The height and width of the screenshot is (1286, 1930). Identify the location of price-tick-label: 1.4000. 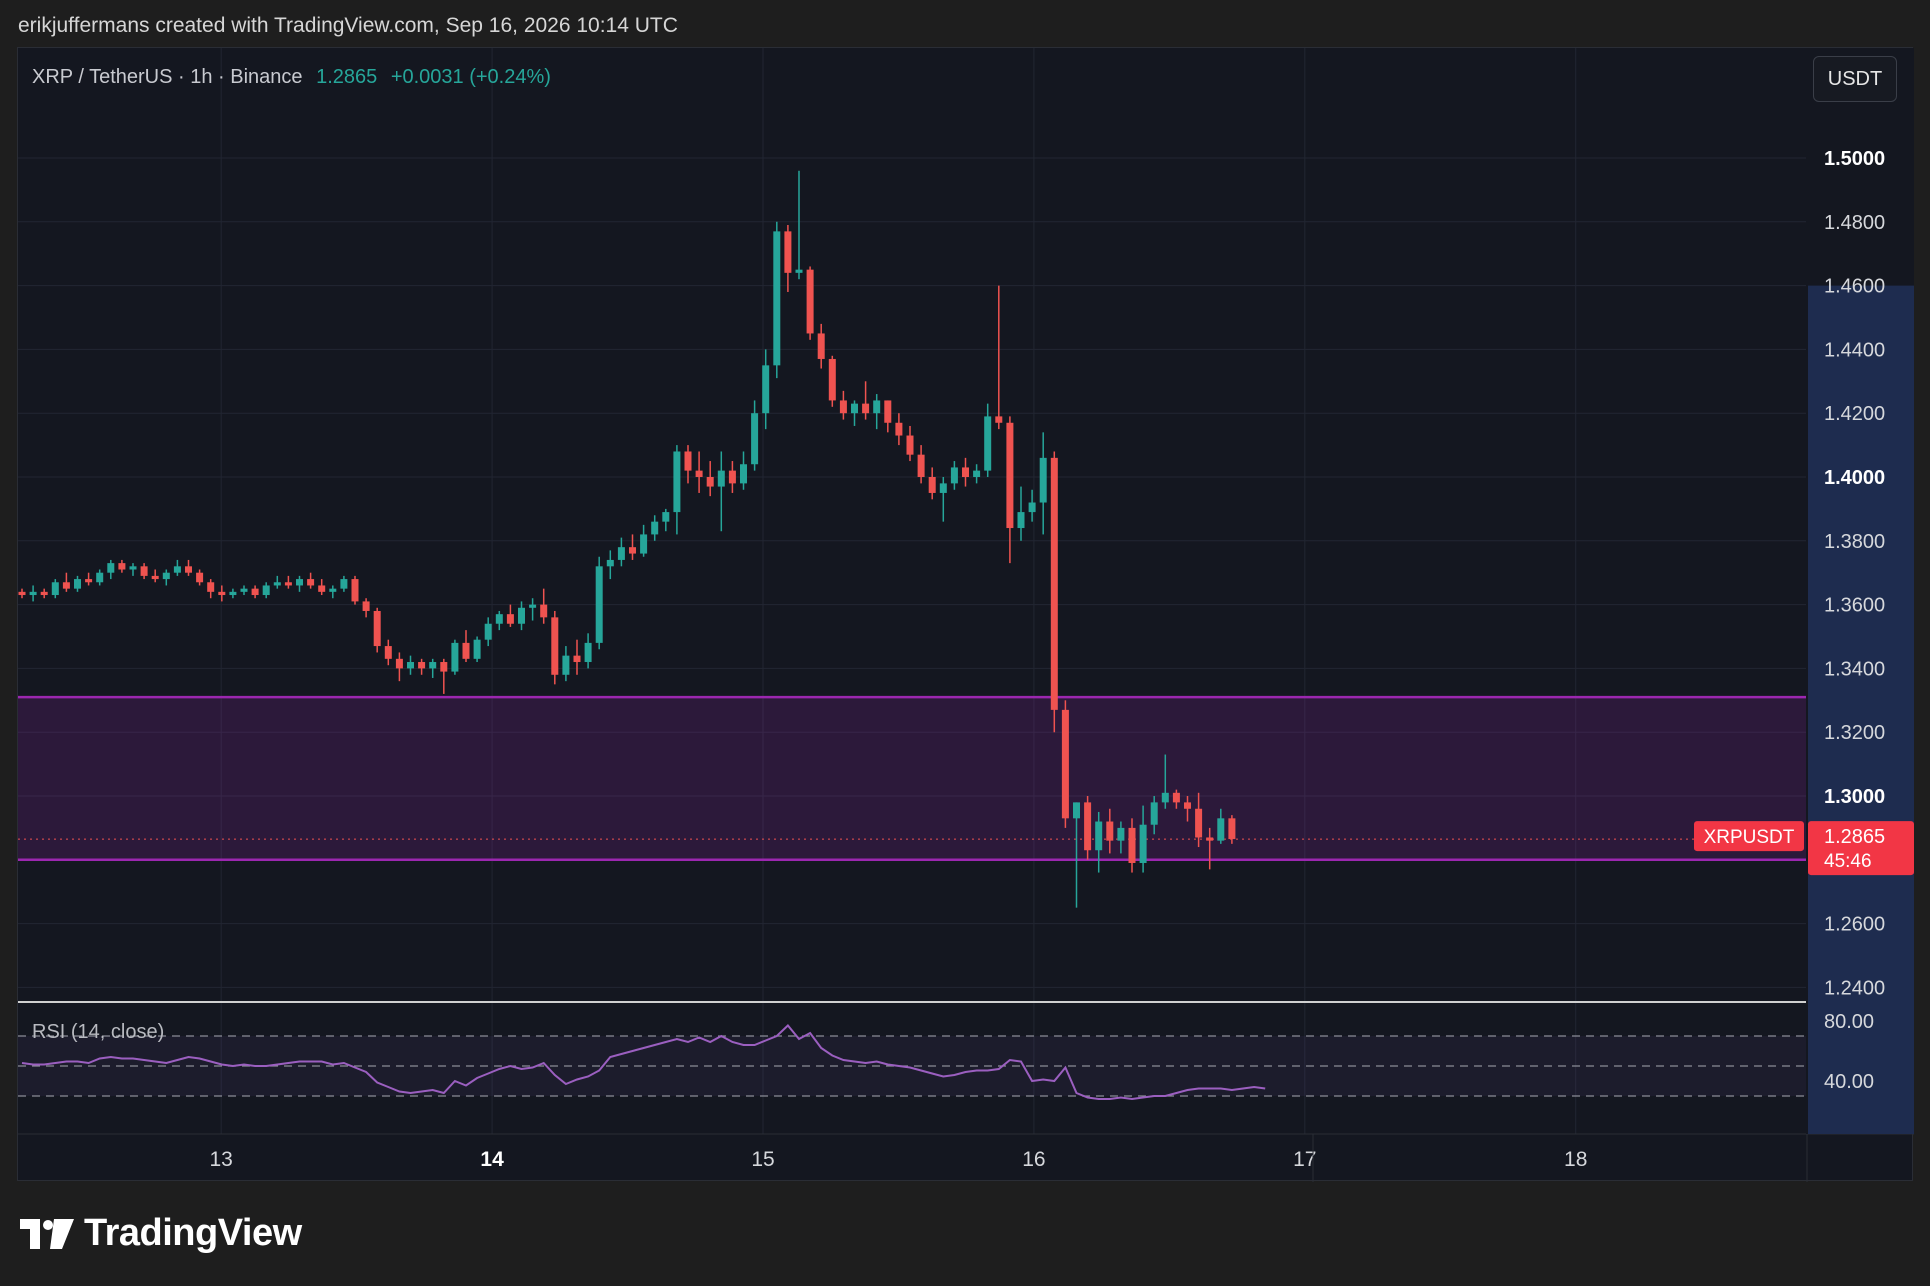
(1854, 478).